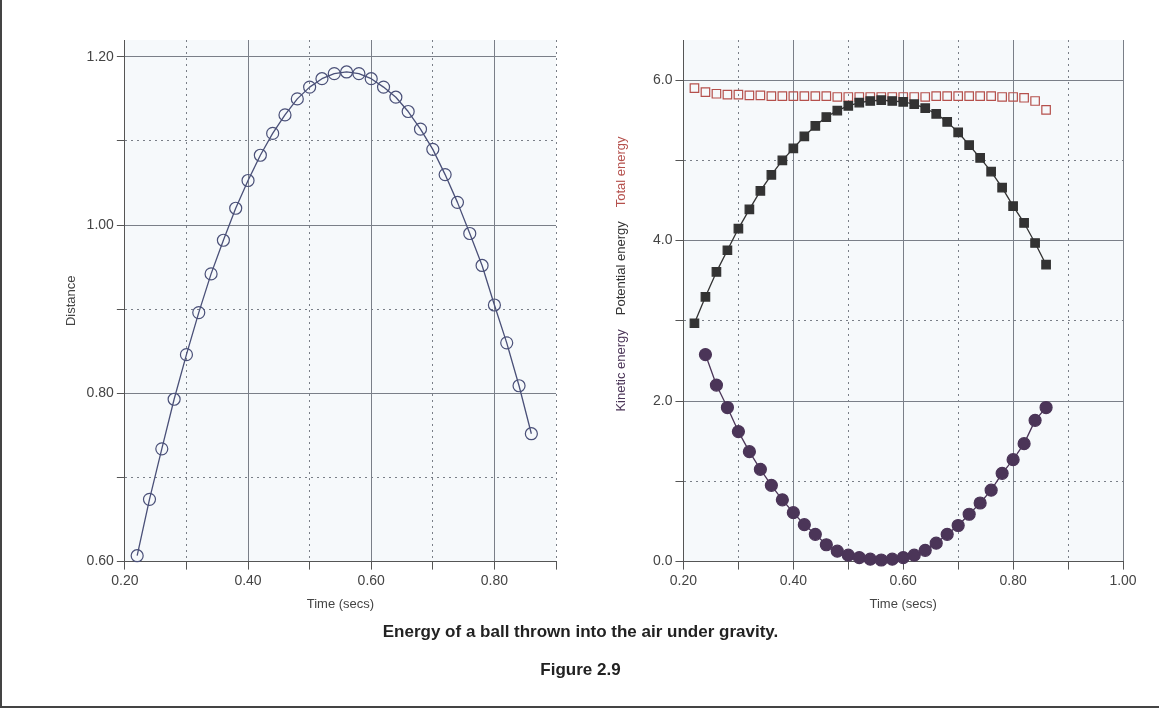  I want to click on y-tick-label: 1.20, so click(100, 55).